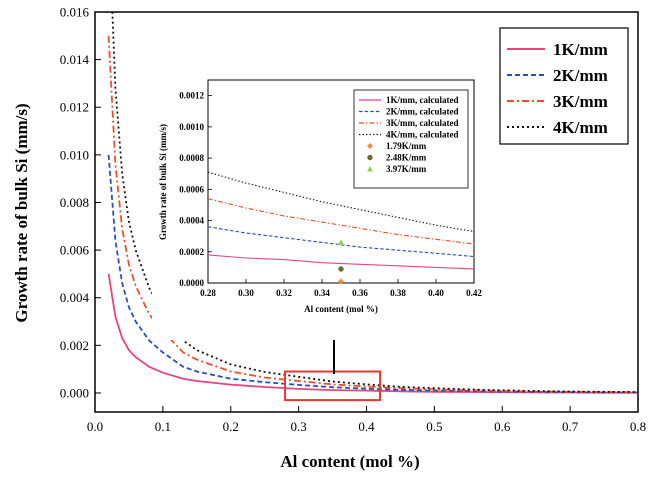  What do you see at coordinates (422, 135) in the screenshot?
I see `inset-legend-label-4: 4K/mm, calculated` at bounding box center [422, 135].